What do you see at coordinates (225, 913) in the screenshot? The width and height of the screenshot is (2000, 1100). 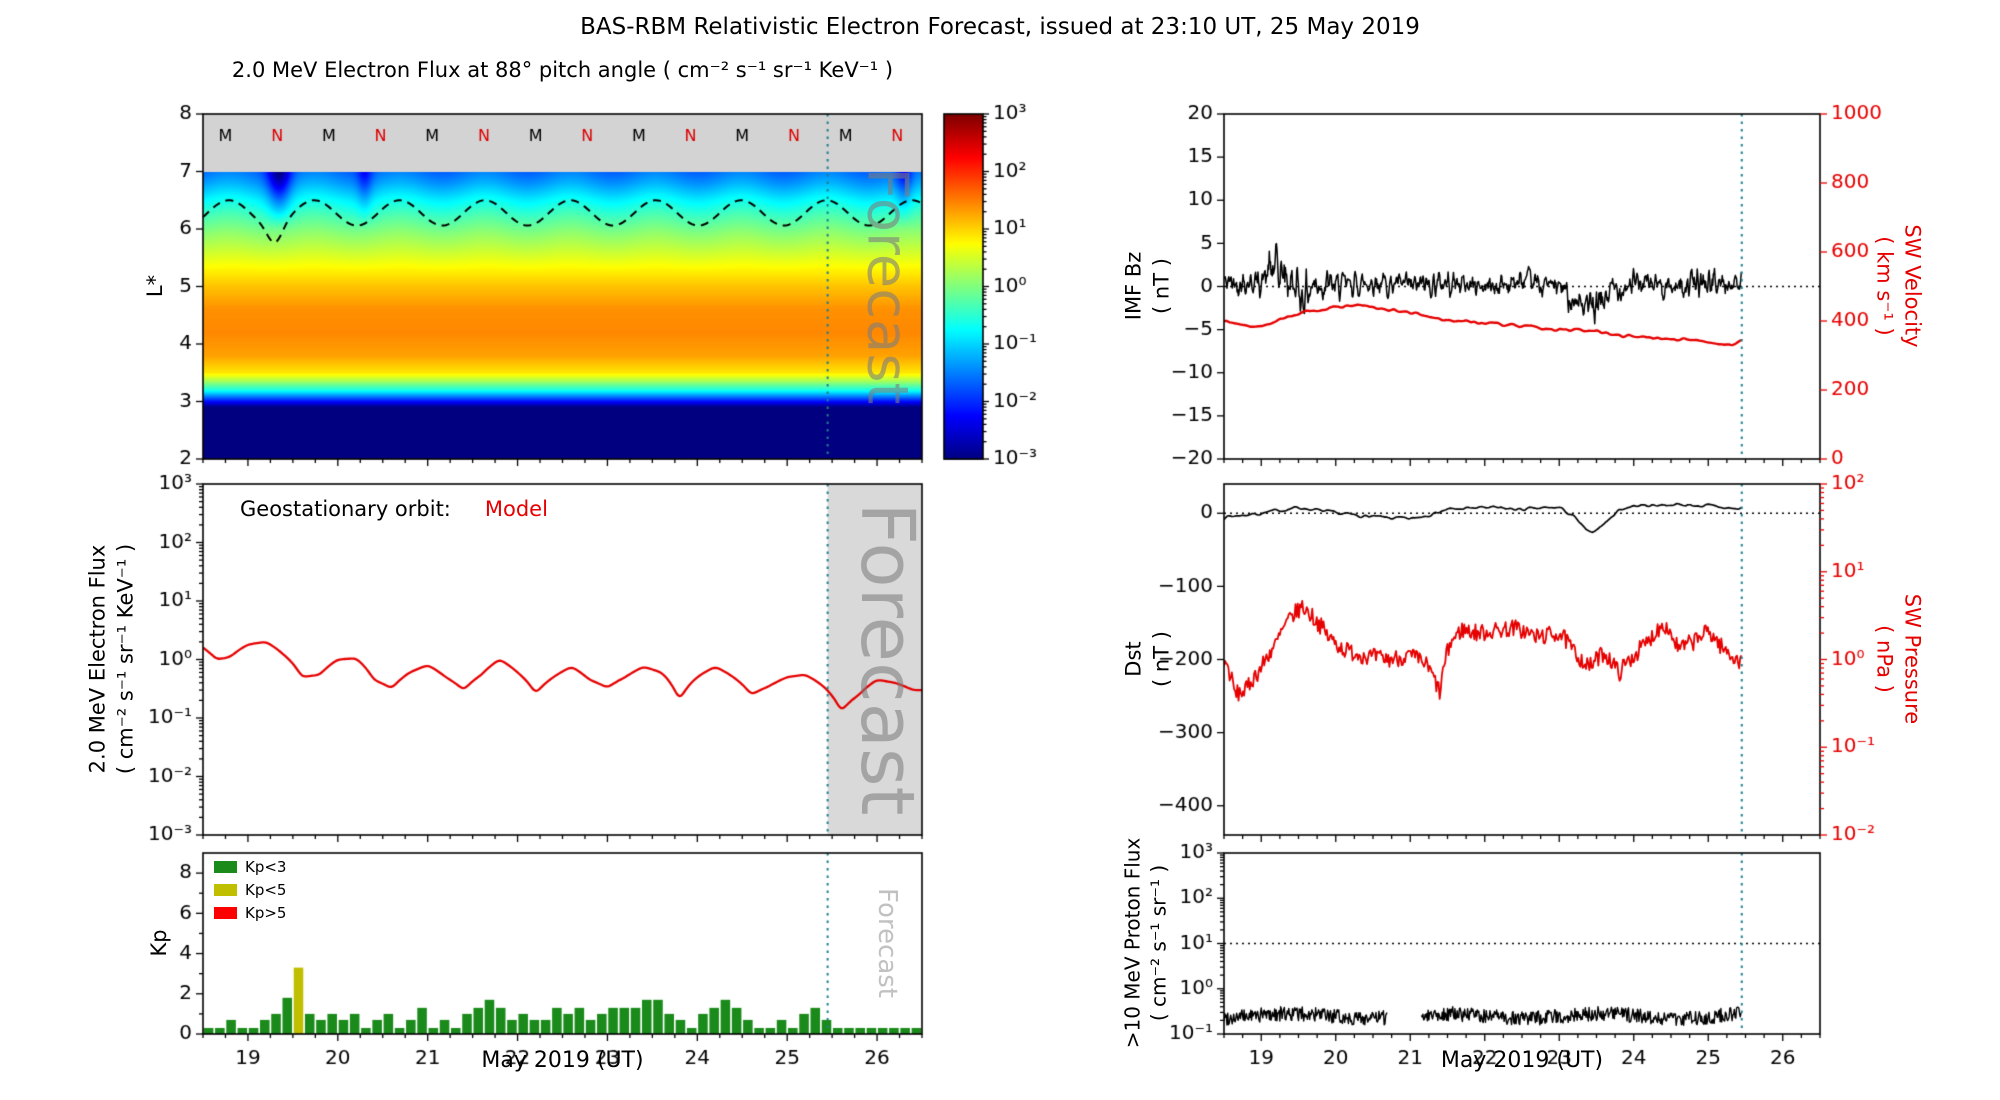 I see `kp-legend-swatch-gt5` at bounding box center [225, 913].